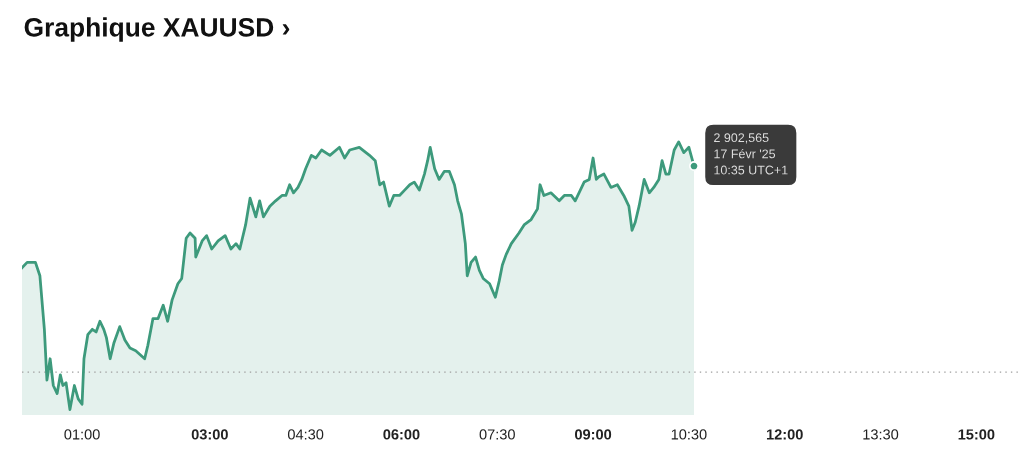  Describe the element at coordinates (209, 434) in the screenshot. I see `x-tick-label: 03:00` at that location.